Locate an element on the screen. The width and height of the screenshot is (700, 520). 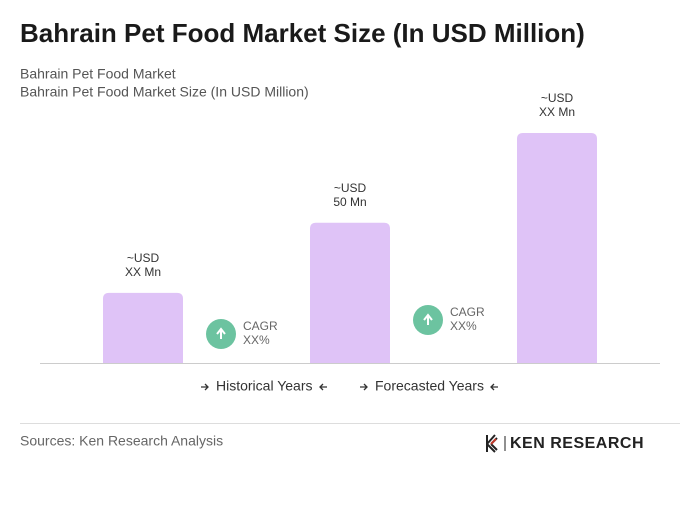
logo-mark is located at coordinates (492, 443).